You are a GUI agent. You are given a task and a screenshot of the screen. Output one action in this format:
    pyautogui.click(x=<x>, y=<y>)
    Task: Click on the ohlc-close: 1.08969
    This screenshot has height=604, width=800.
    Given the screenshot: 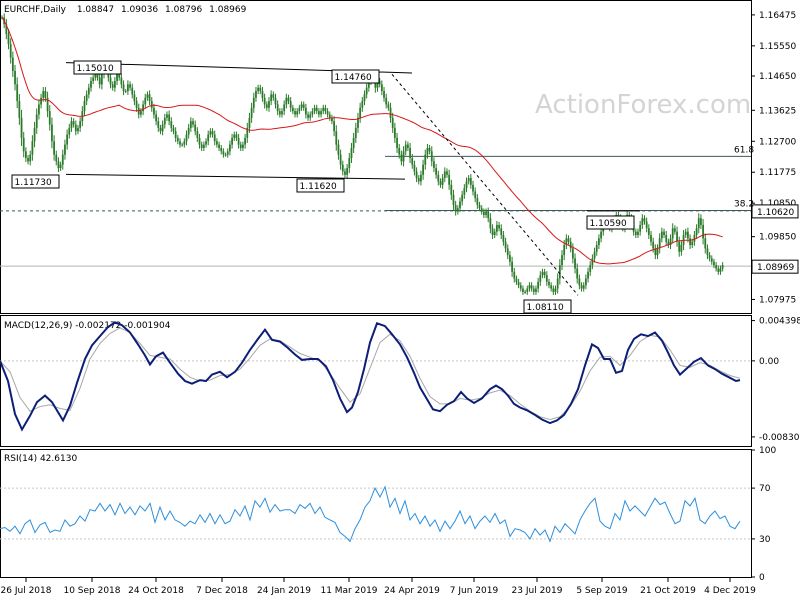 What is the action you would take?
    pyautogui.click(x=227, y=10)
    